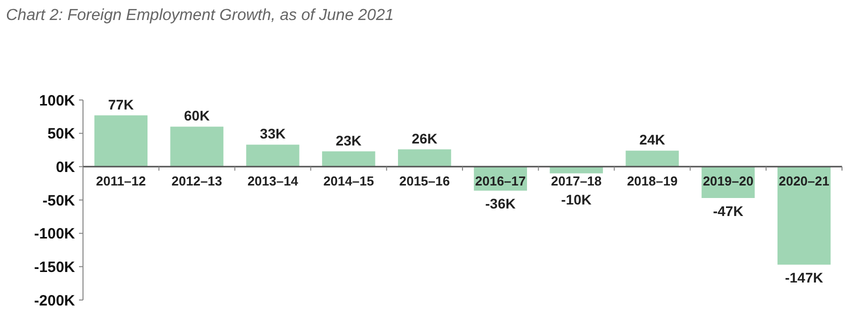 The width and height of the screenshot is (850, 328). I want to click on x-tick-label: 2017–18, so click(576, 181).